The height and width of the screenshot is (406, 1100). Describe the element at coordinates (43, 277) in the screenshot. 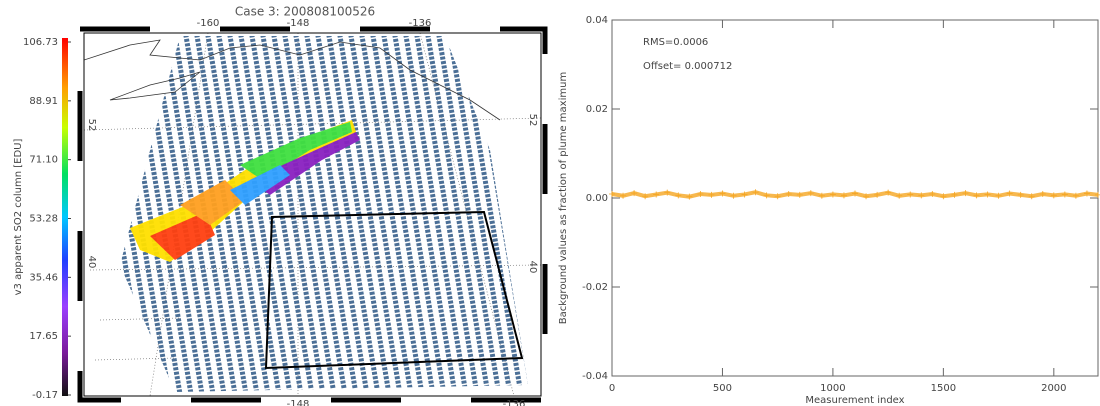

I see `colorbar-tick-label: 35.46` at that location.